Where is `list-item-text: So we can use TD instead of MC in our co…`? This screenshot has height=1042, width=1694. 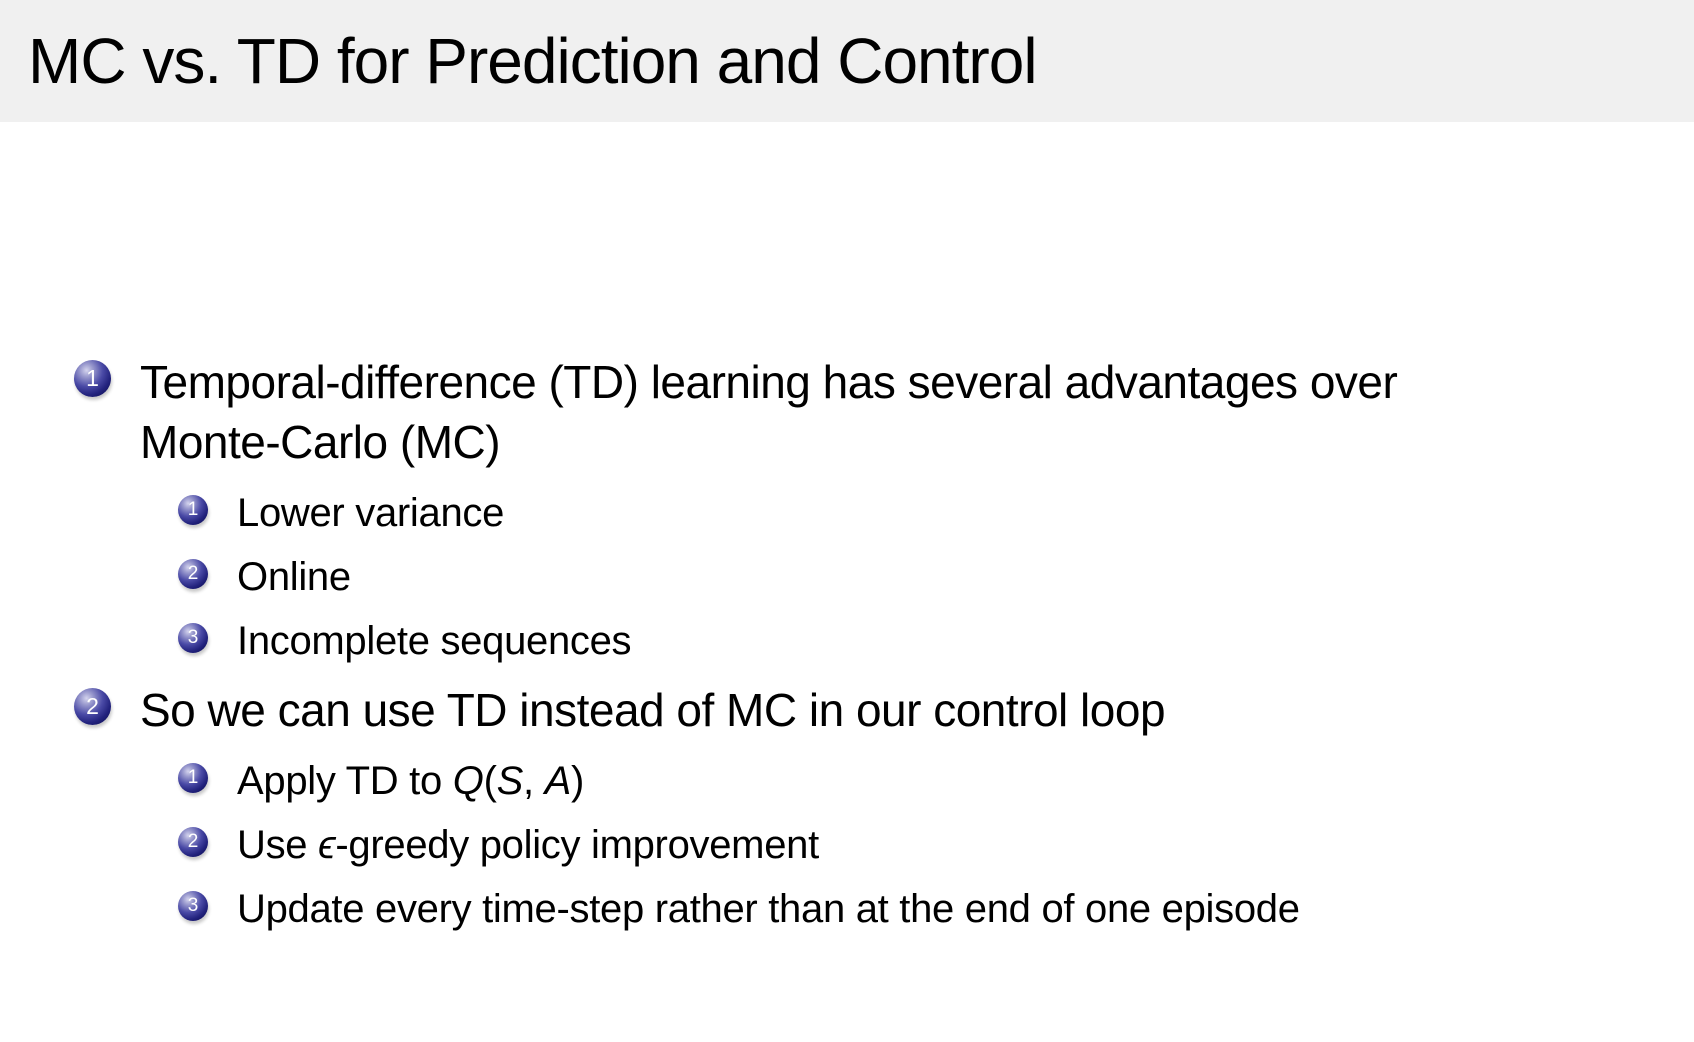 list-item-text: So we can use TD instead of MC in our co… is located at coordinates (653, 710).